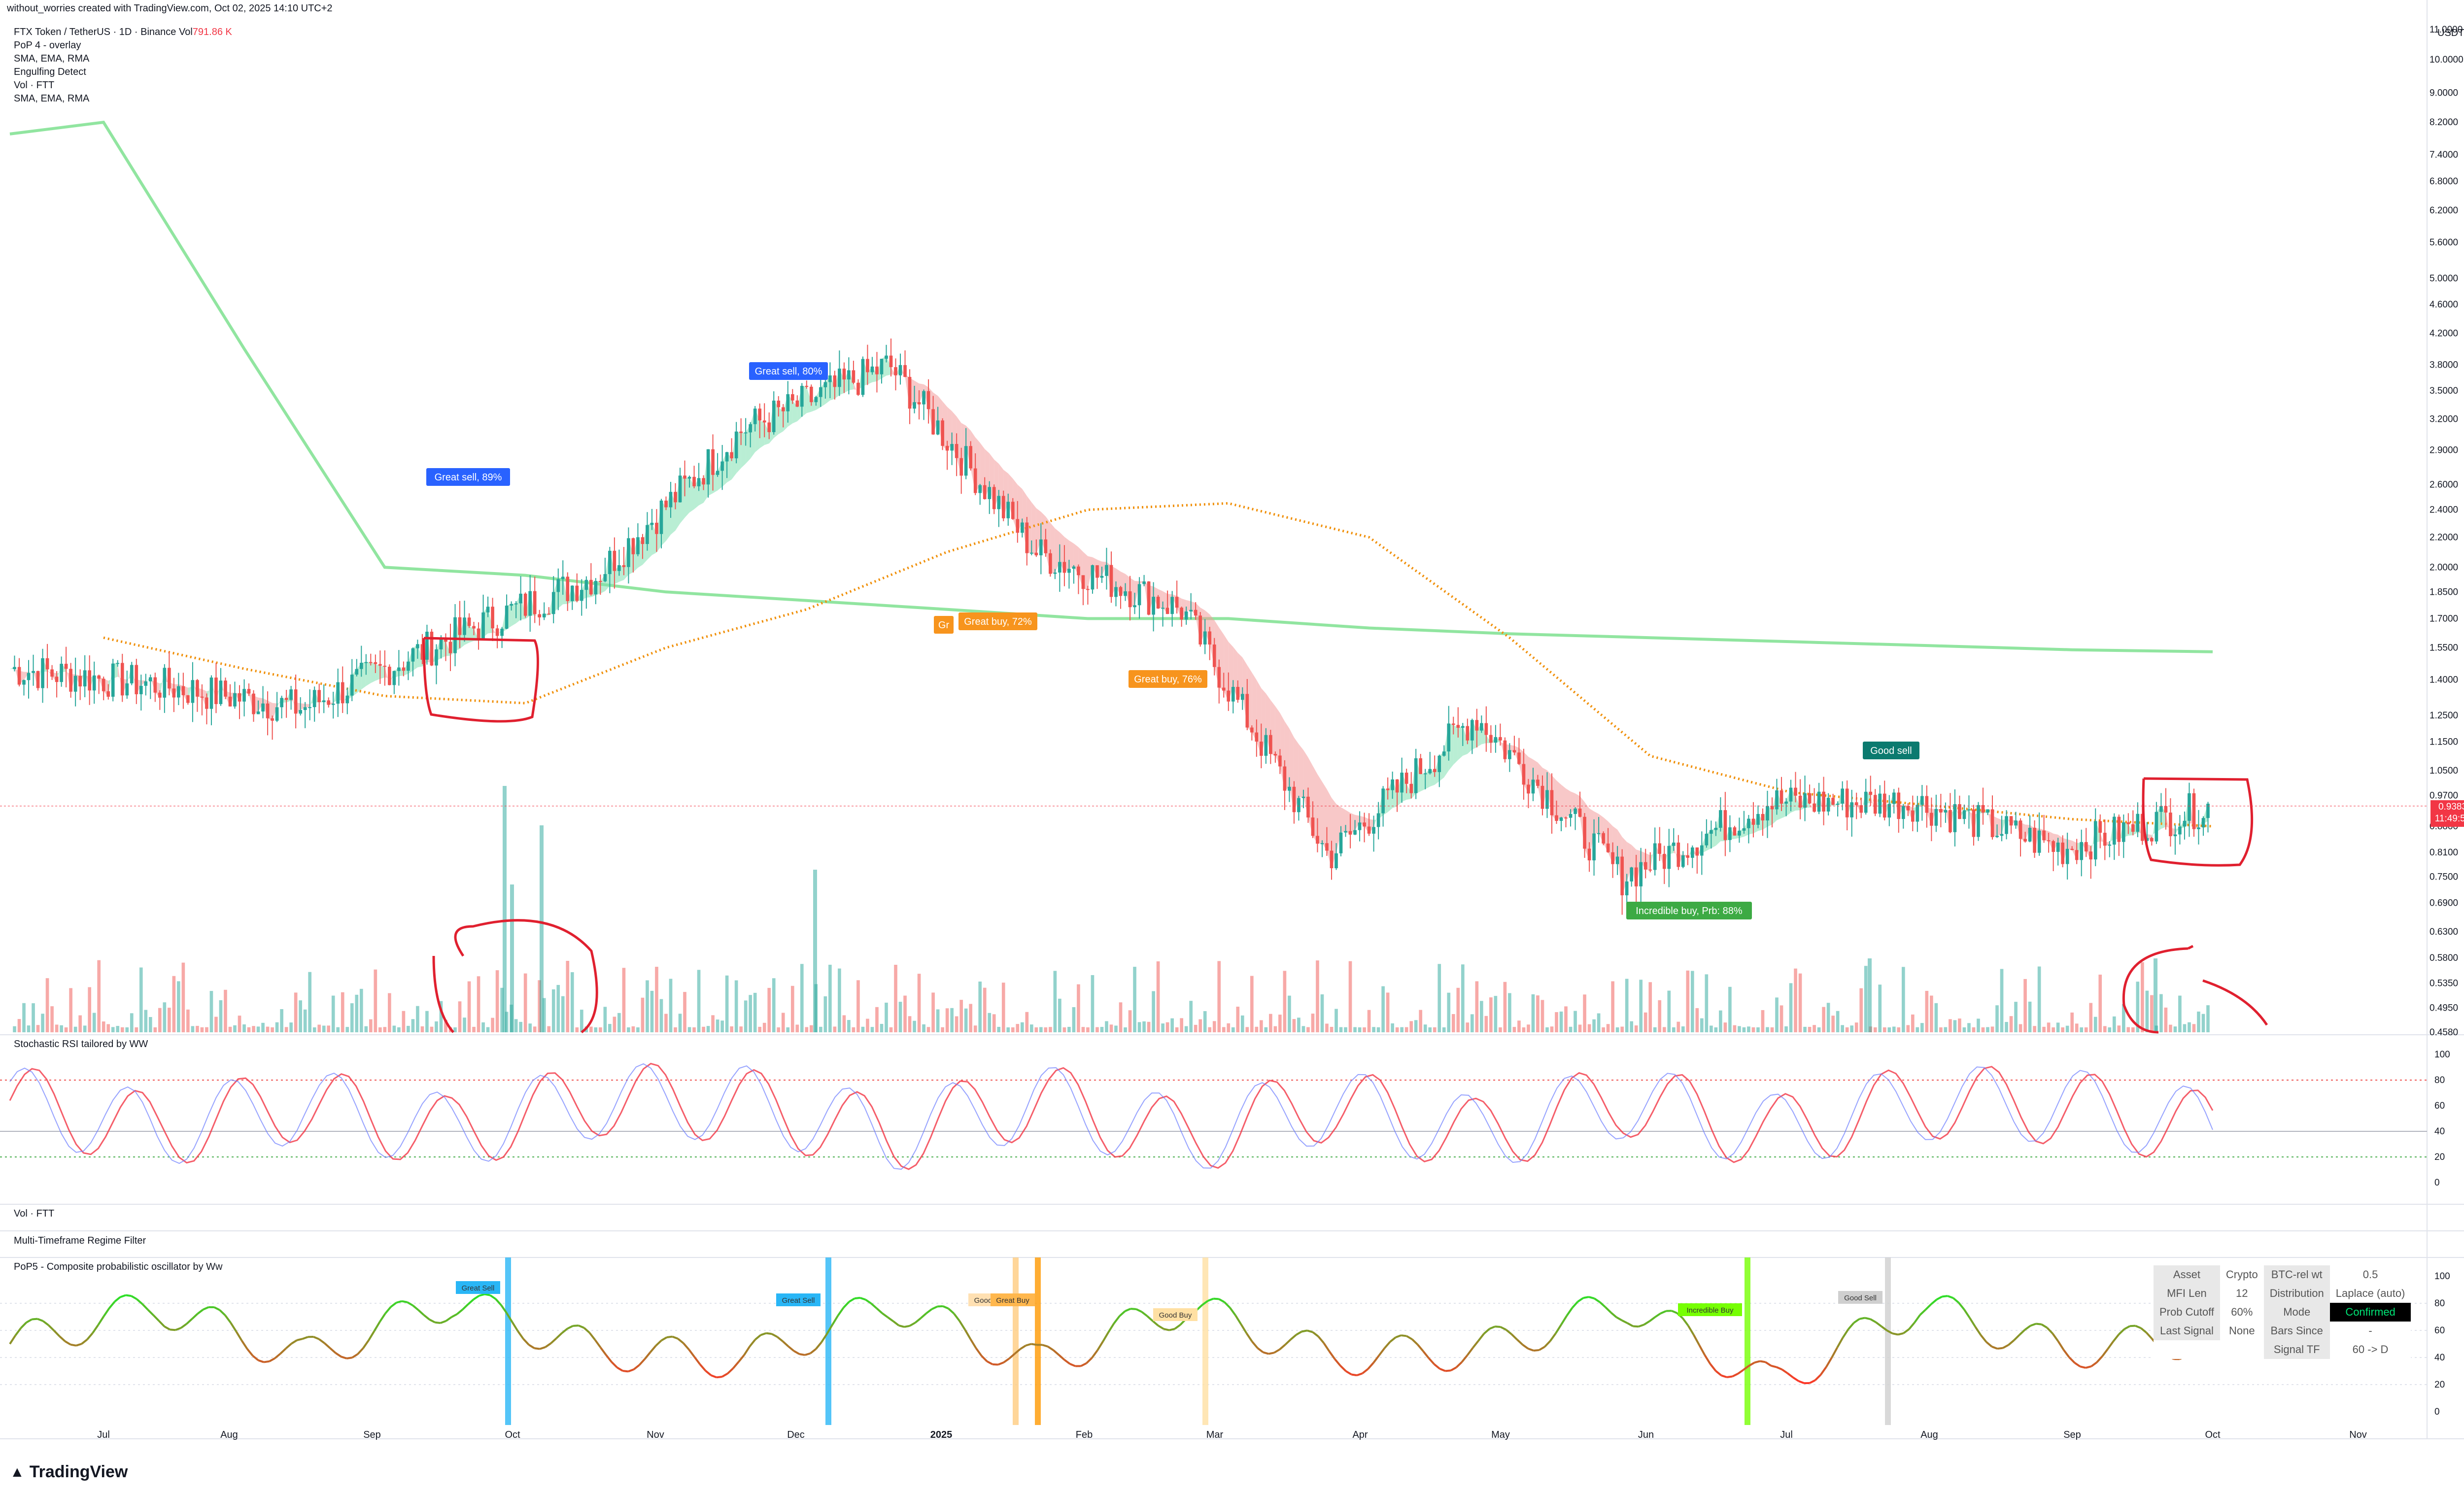  I want to click on table-cell: 60%, so click(2242, 1313).